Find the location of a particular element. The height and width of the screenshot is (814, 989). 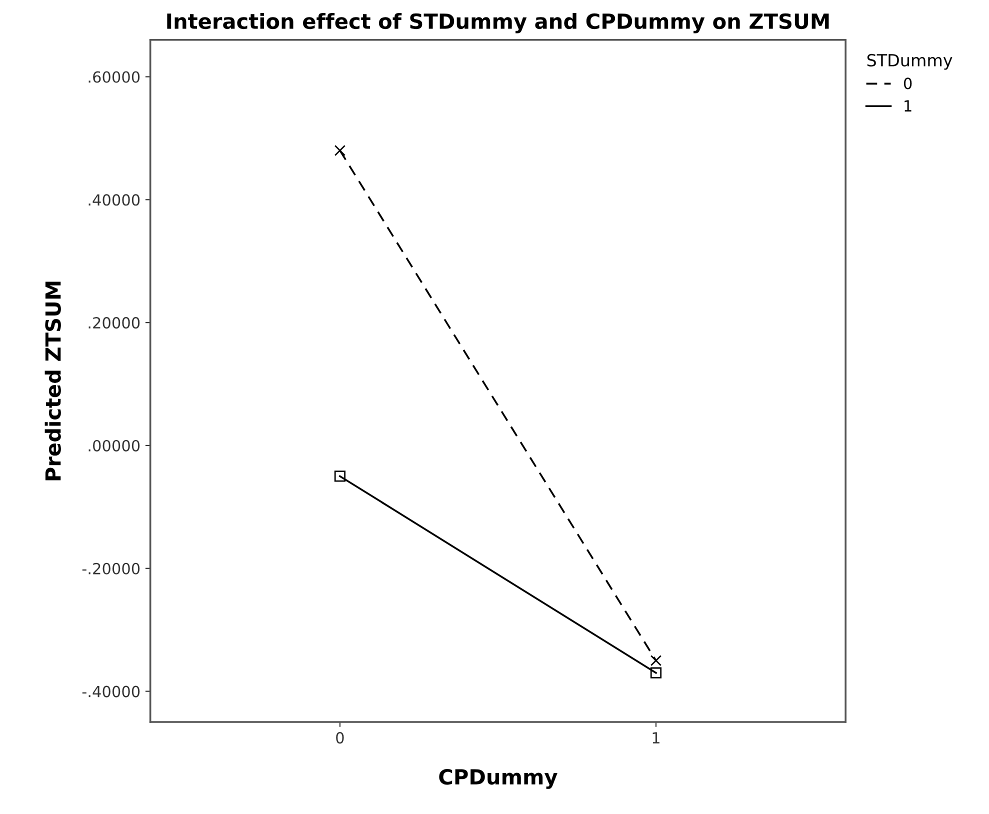

y-tick-label: .60000 is located at coordinates (114, 77).